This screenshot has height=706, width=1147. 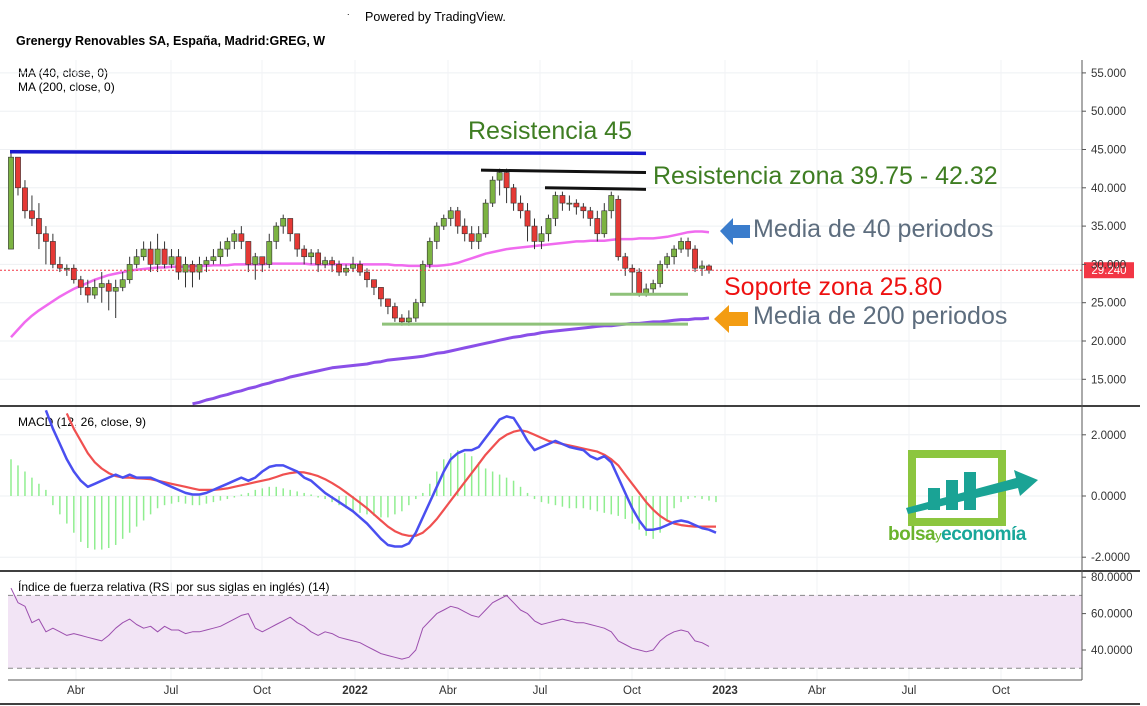 I want to click on logo-wordmark: bolsayeconomía, so click(x=957, y=535).